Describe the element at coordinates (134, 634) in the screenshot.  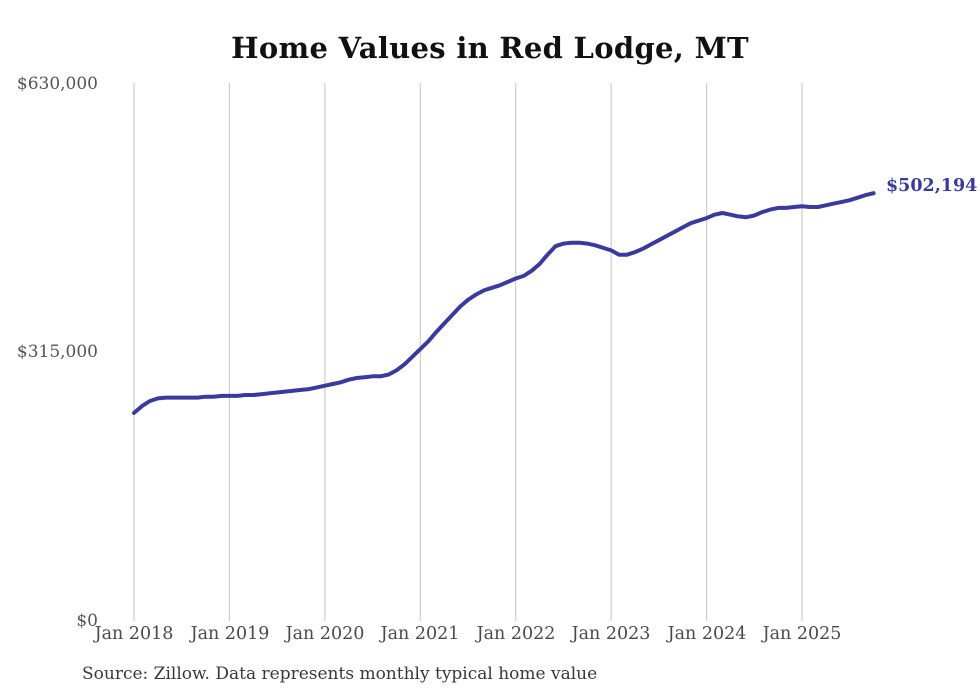
I see `x-axis-label-jan-2018: Jan 2018` at that location.